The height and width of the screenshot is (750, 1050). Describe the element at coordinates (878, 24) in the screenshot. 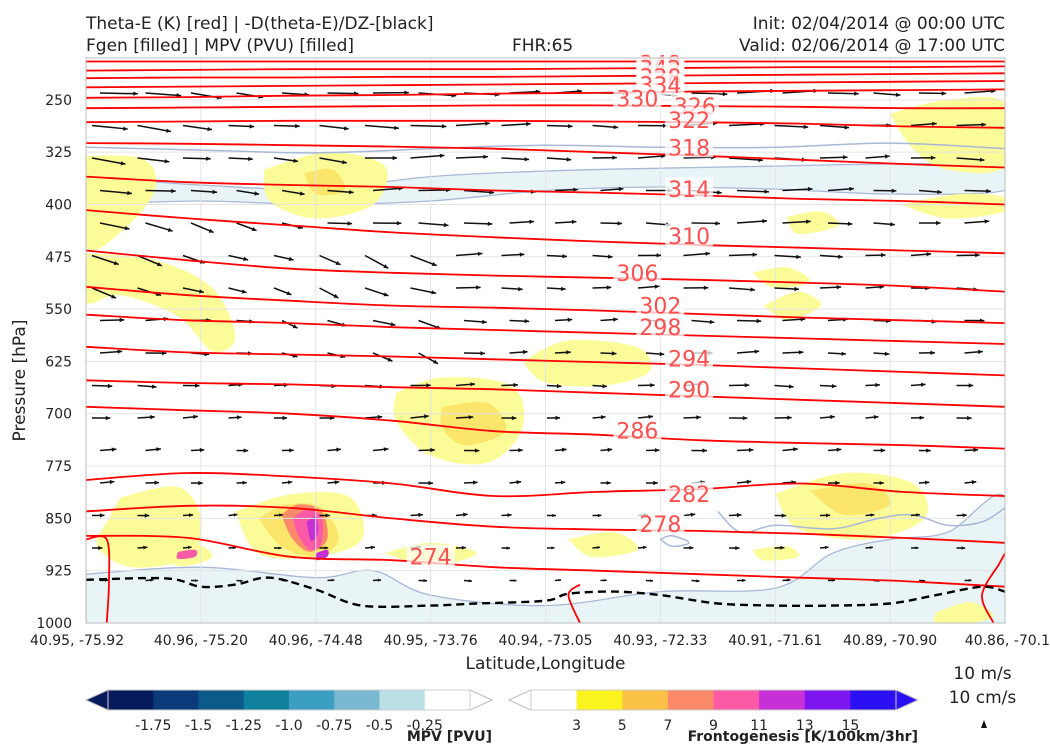

I see `header-init: Init: 02/04/2014 @ 00:00 UTC` at that location.